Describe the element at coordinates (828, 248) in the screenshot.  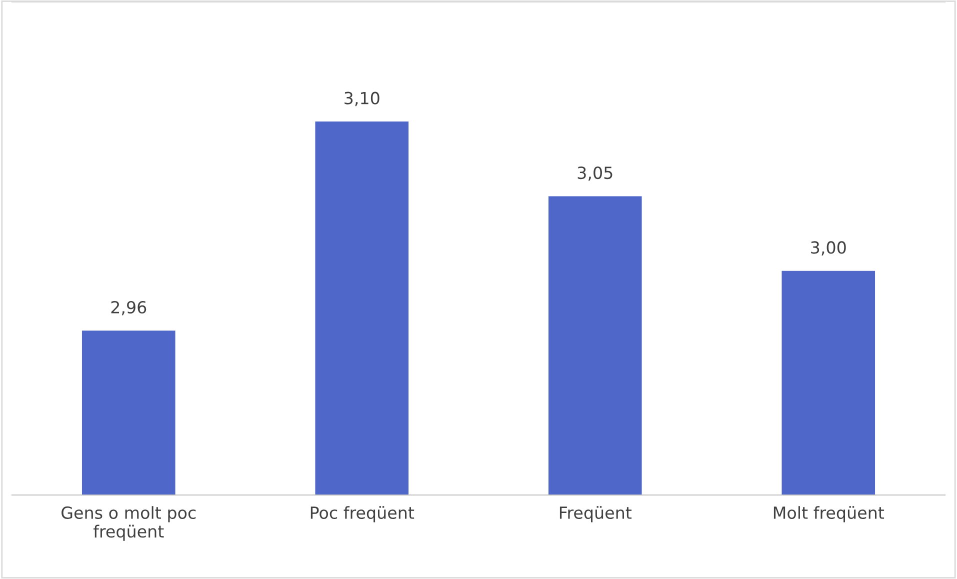
I see `data-label: 3,00` at that location.